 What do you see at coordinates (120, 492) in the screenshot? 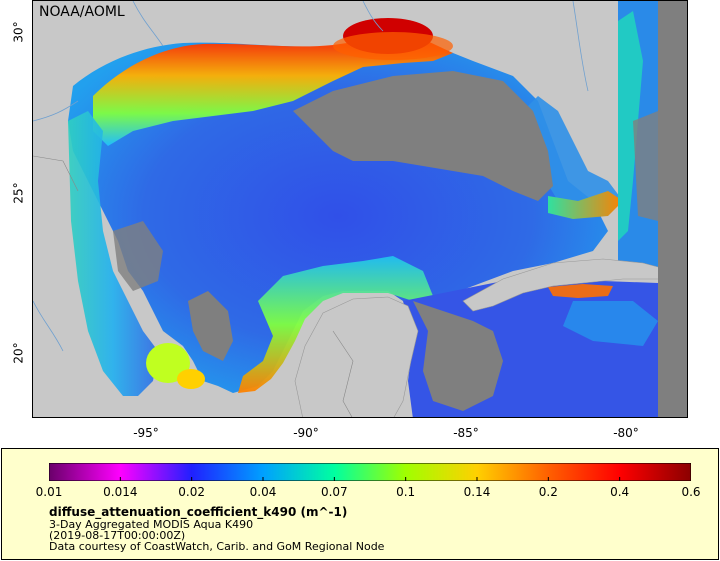
I see `colorbar-tick-label: 0.014` at bounding box center [120, 492].